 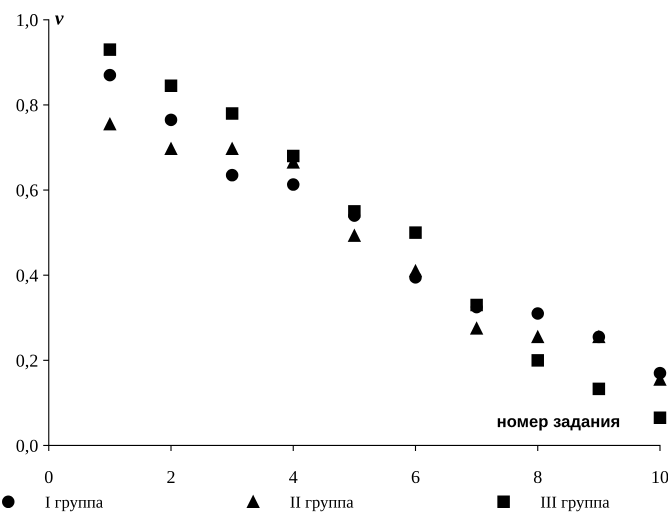 I want to click on legend-label: II группа, so click(x=322, y=504).